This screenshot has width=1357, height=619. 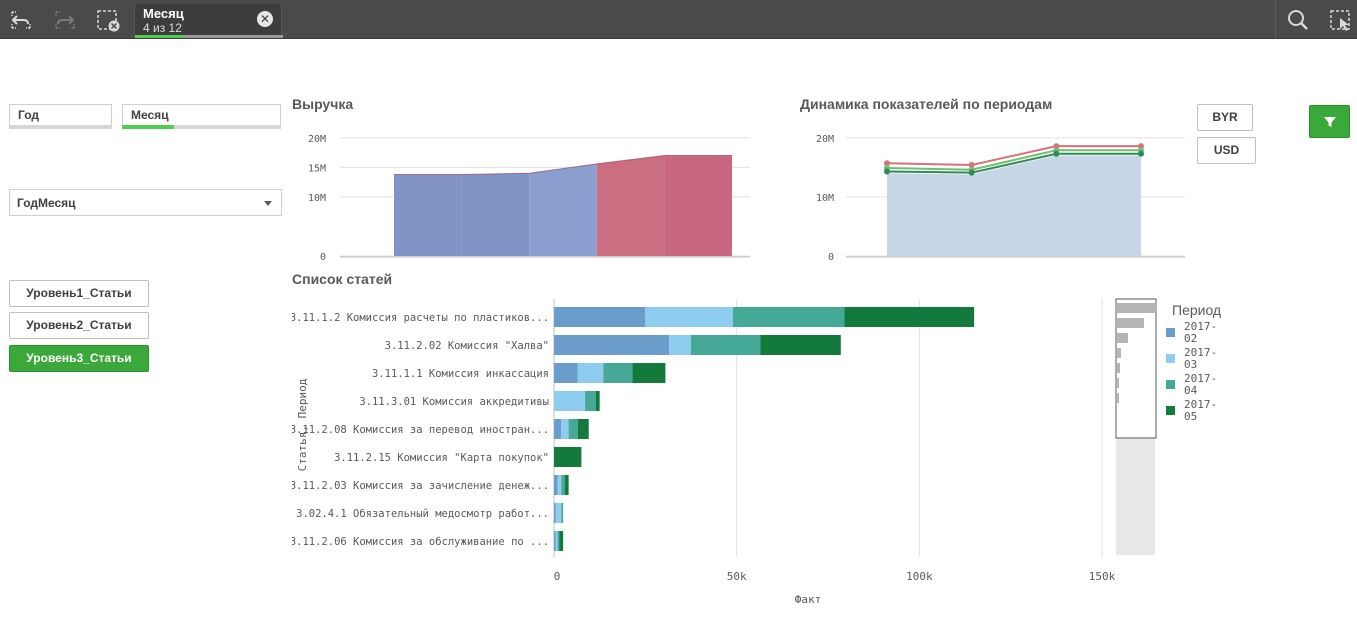 What do you see at coordinates (265, 19) in the screenshot?
I see `close-icon: ✕` at bounding box center [265, 19].